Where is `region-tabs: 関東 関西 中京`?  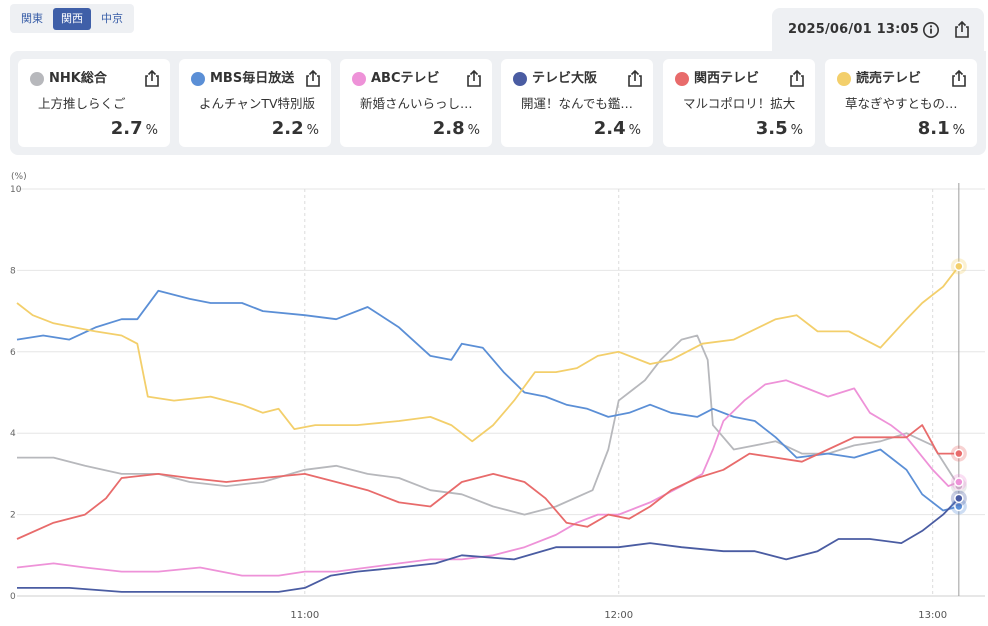 region-tabs: 関東 関西 中京 is located at coordinates (72, 18).